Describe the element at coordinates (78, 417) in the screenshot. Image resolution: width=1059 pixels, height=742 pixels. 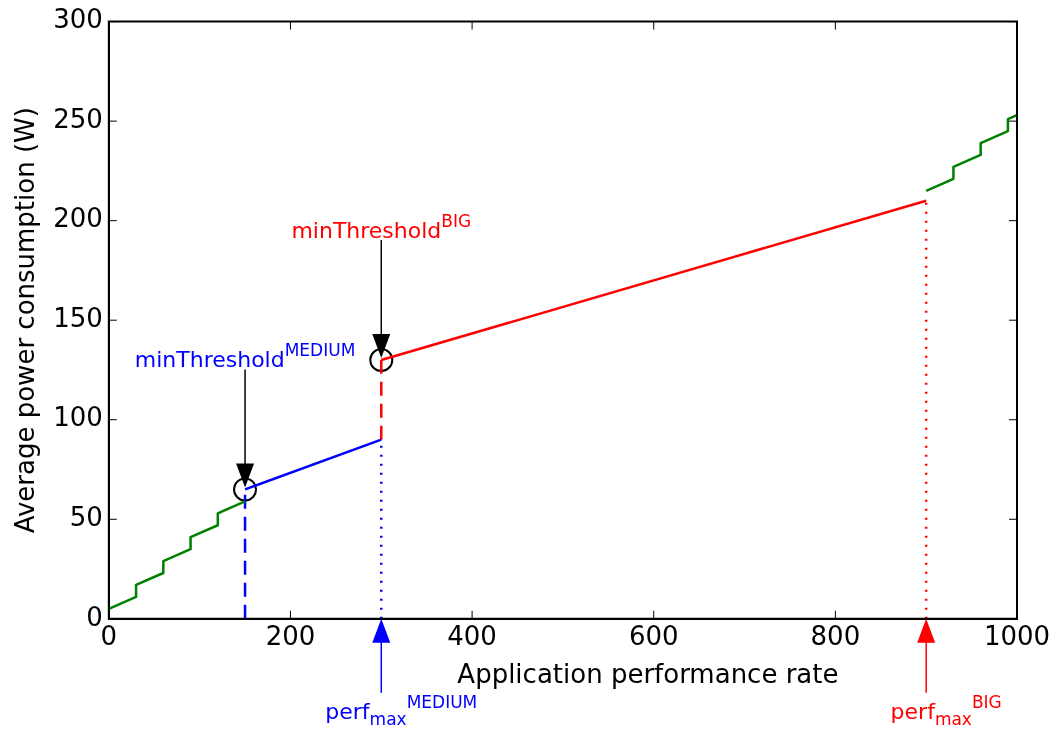
I see `y-tick-label: 100` at that location.